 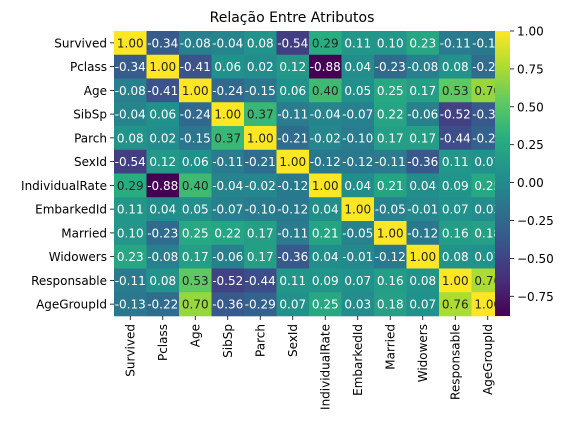 I want to click on cell-value-label: 0.05, so click(x=195, y=210).